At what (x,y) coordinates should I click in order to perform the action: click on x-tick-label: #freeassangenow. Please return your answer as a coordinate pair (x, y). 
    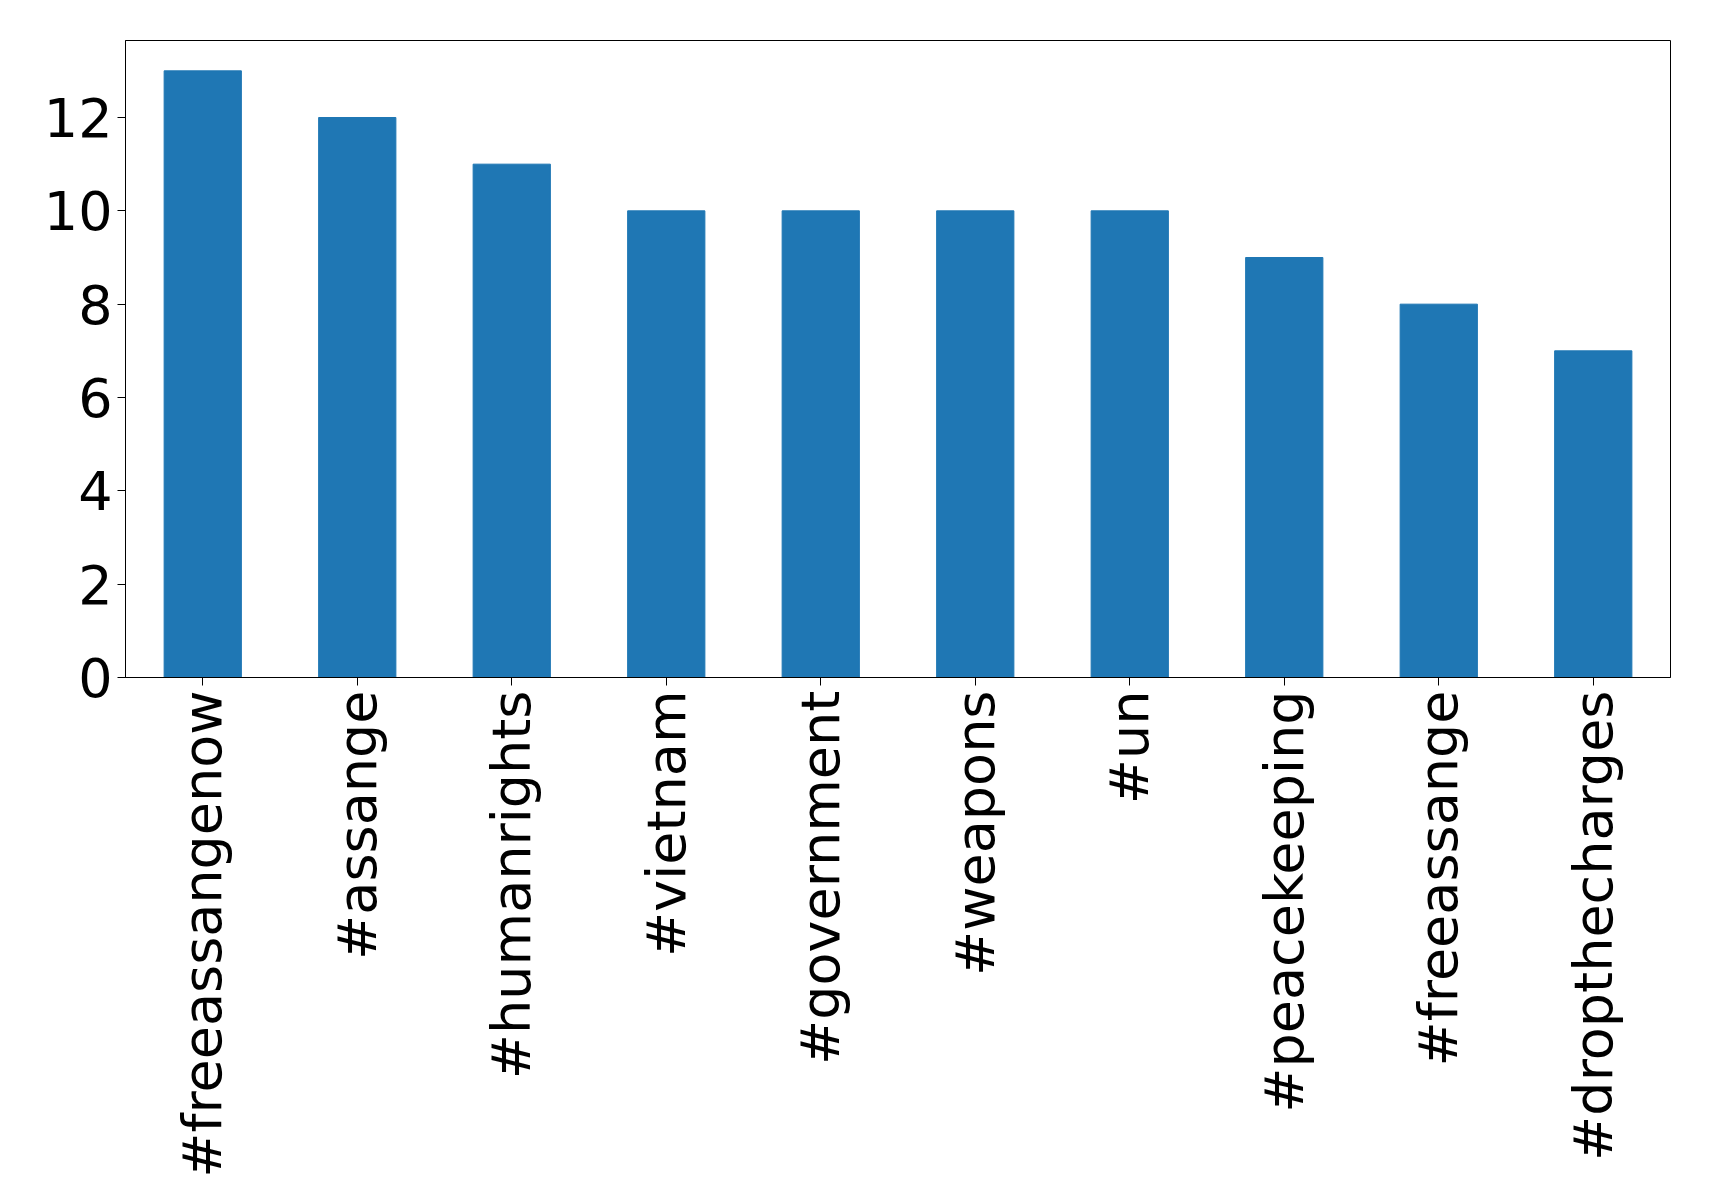
    Looking at the image, I should click on (203, 934).